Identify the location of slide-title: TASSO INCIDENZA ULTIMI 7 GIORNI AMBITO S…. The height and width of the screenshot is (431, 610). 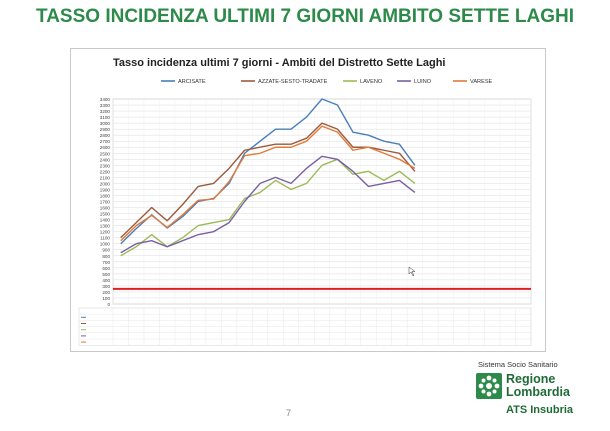
(305, 16).